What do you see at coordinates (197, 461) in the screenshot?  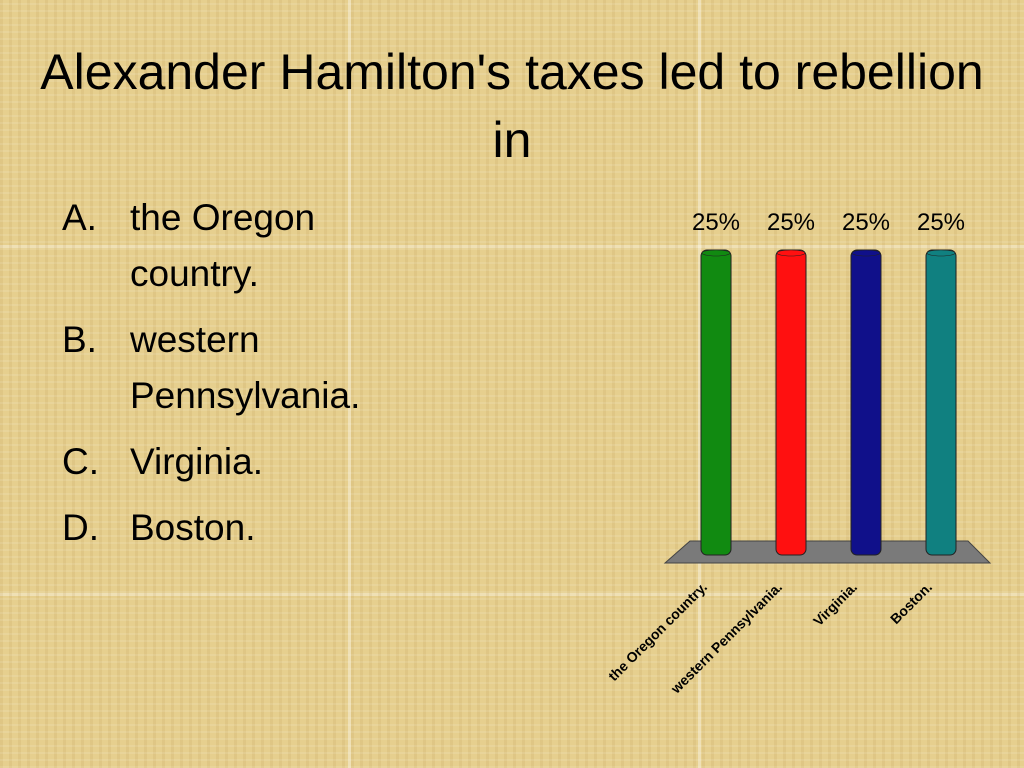 I see `choice-text: Virginia.` at bounding box center [197, 461].